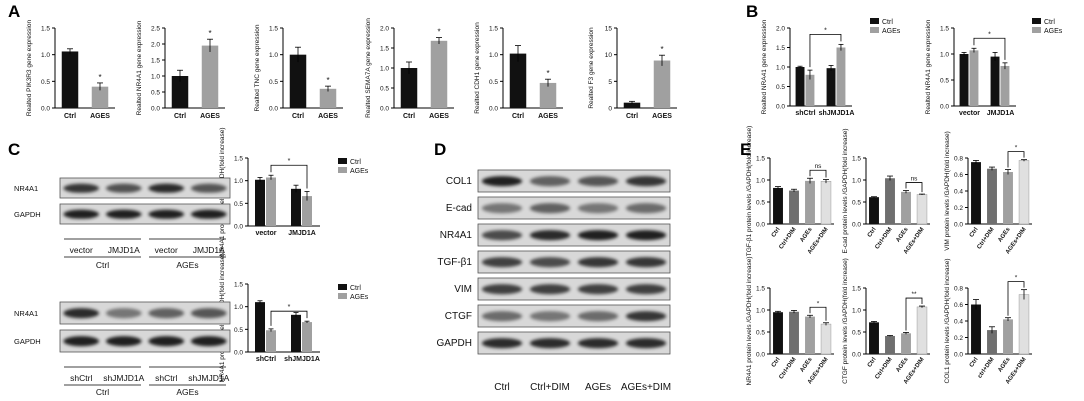 This screenshot has height=401, width=1084. I want to click on e5-ytick-label-2: 1.0, so click(856, 311).